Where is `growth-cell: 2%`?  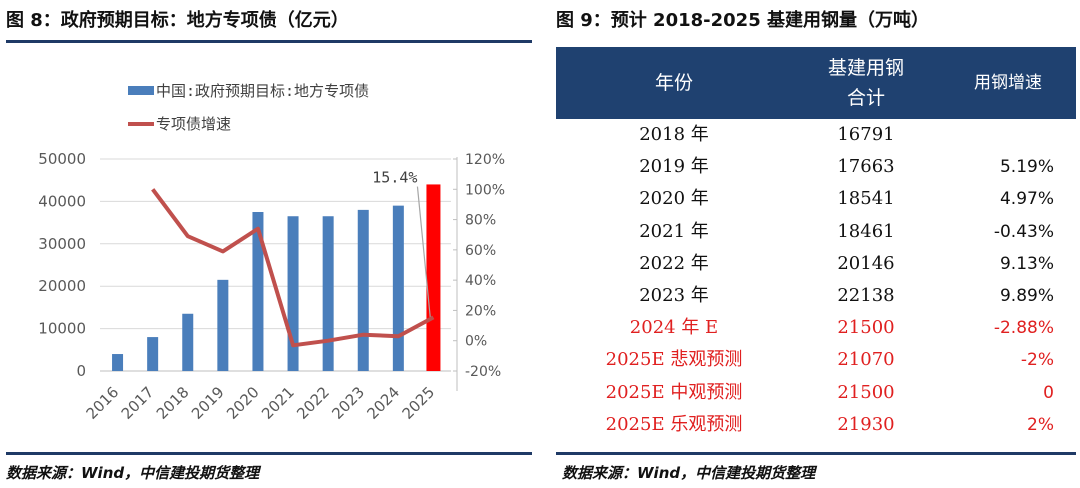 growth-cell: 2% is located at coordinates (1040, 424).